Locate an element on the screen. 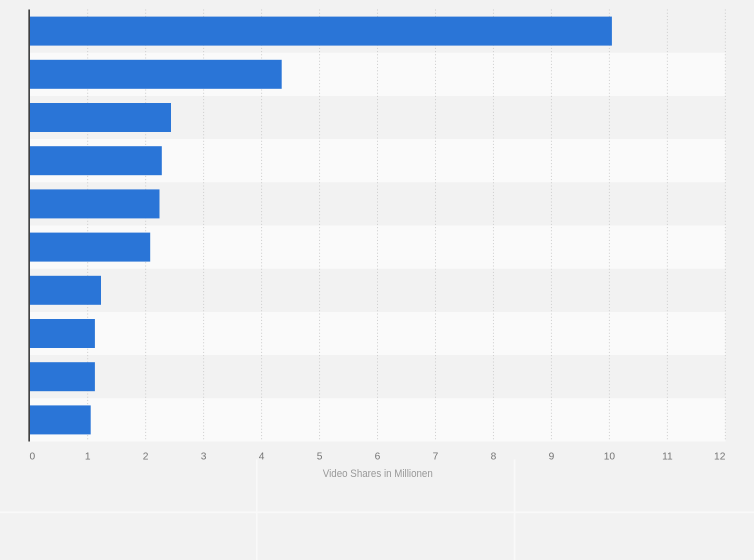 This screenshot has height=560, width=754. svg-text: 3 is located at coordinates (204, 457).